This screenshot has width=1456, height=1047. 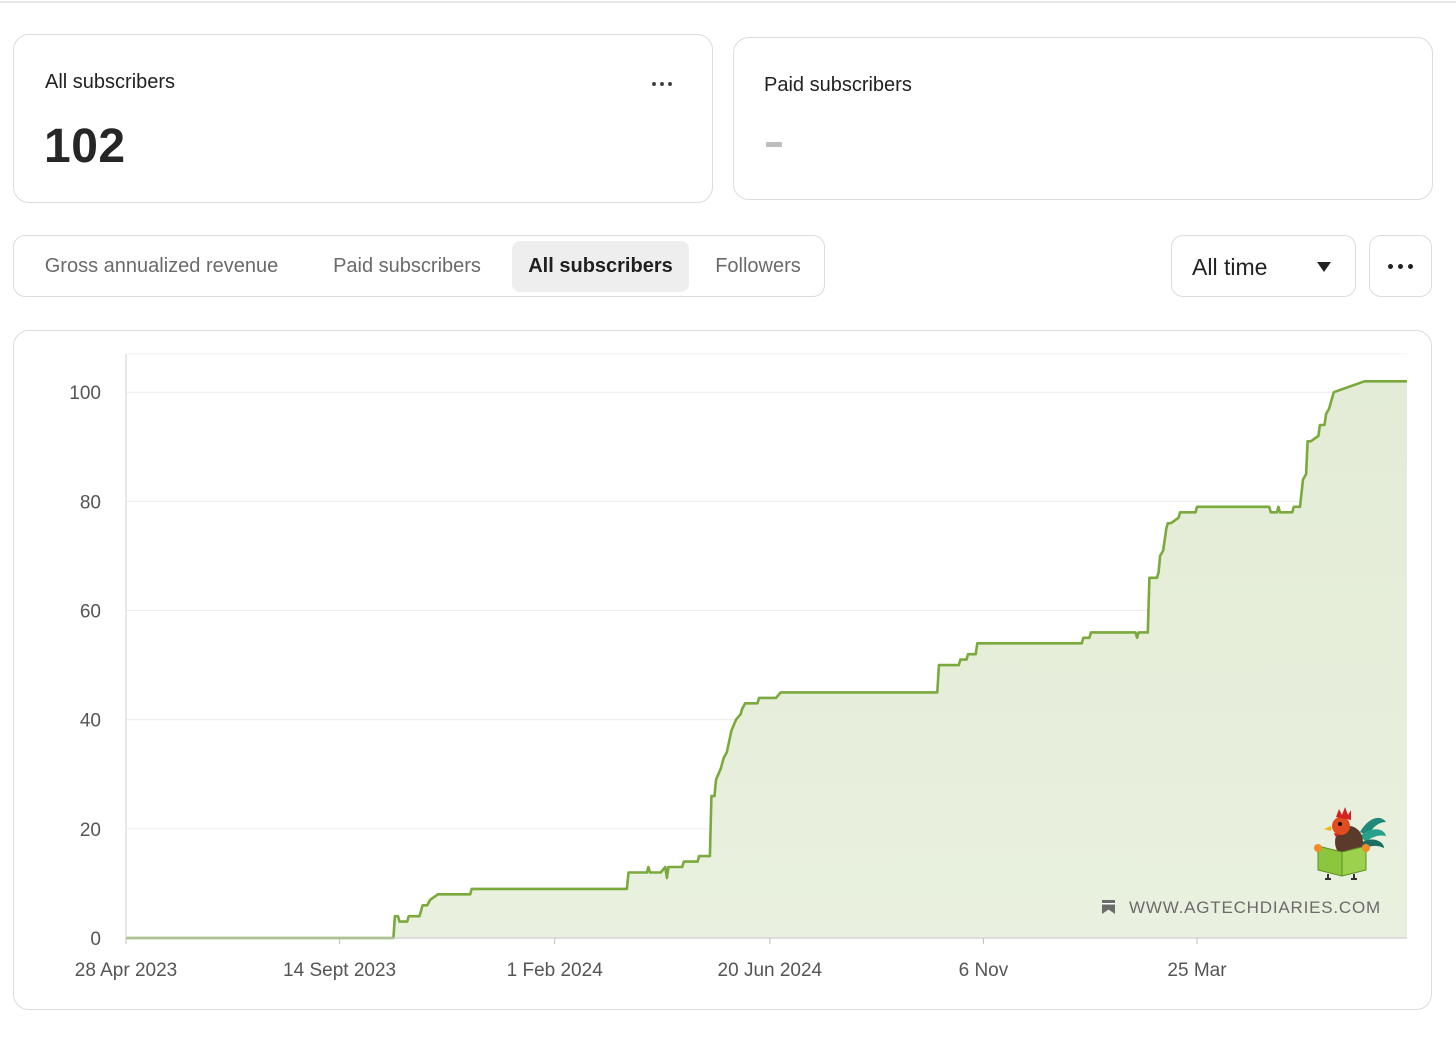 I want to click on paid-subscribers-label: Paid subscribers, so click(x=838, y=85).